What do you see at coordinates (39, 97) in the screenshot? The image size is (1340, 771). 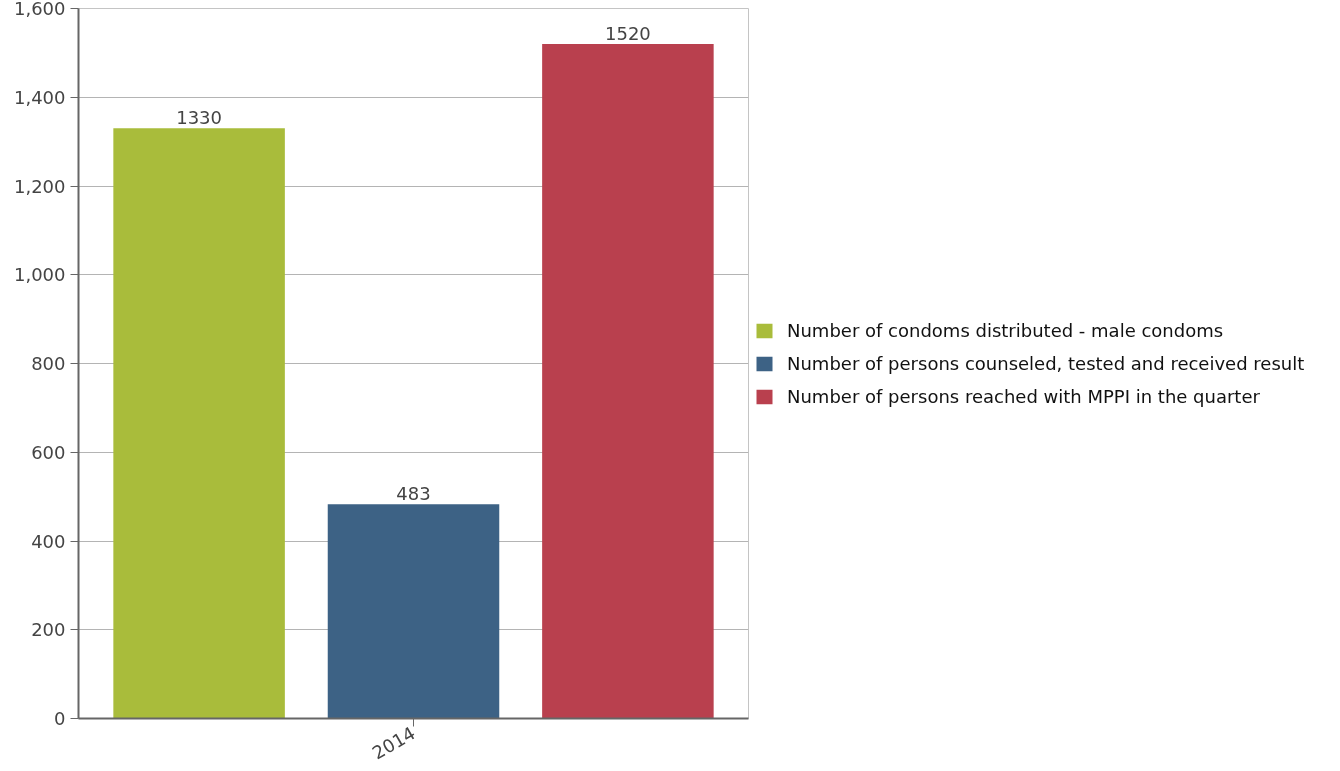 I see `y-tick-label: 1,400` at bounding box center [39, 97].